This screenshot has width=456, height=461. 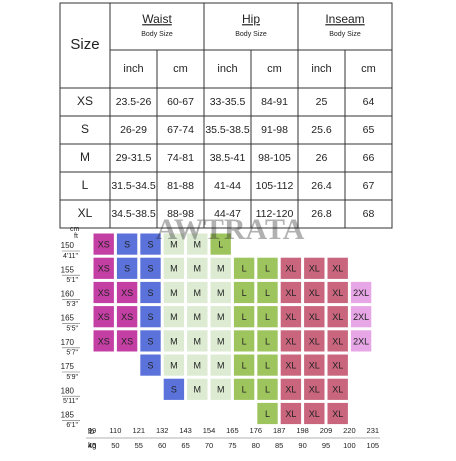 What do you see at coordinates (232, 430) in the screenshot?
I see `weight-lb: 165` at bounding box center [232, 430].